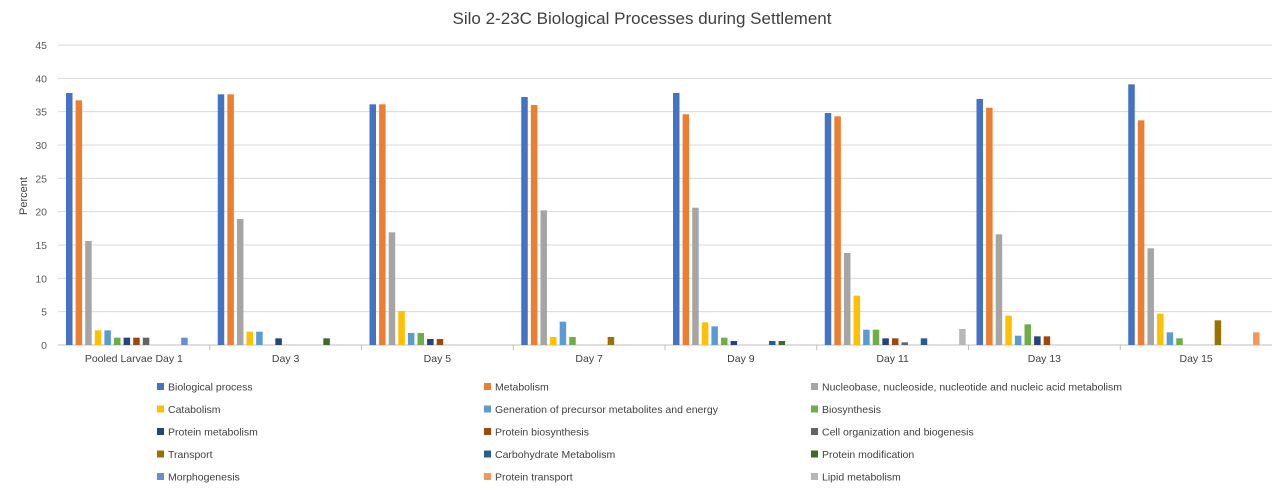  What do you see at coordinates (213, 433) in the screenshot?
I see `legend-entry: Protein metabolism` at bounding box center [213, 433].